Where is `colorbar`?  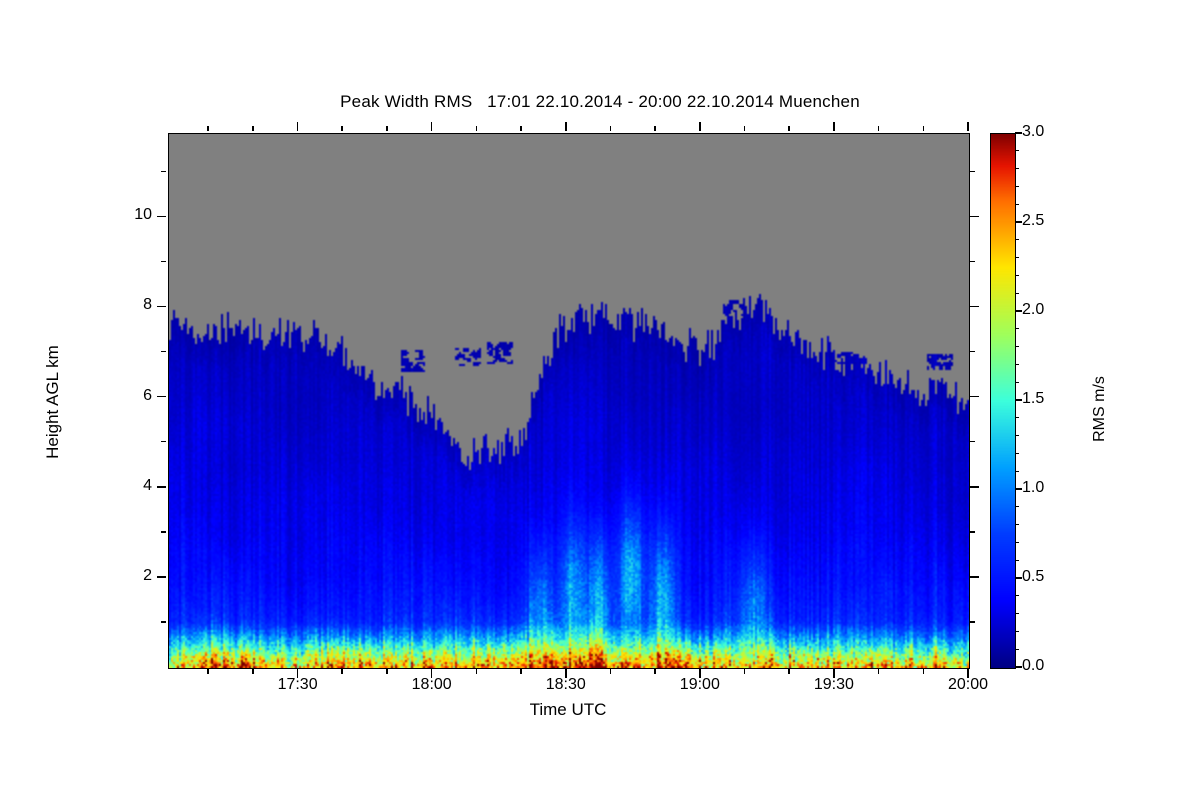 colorbar is located at coordinates (1003, 401).